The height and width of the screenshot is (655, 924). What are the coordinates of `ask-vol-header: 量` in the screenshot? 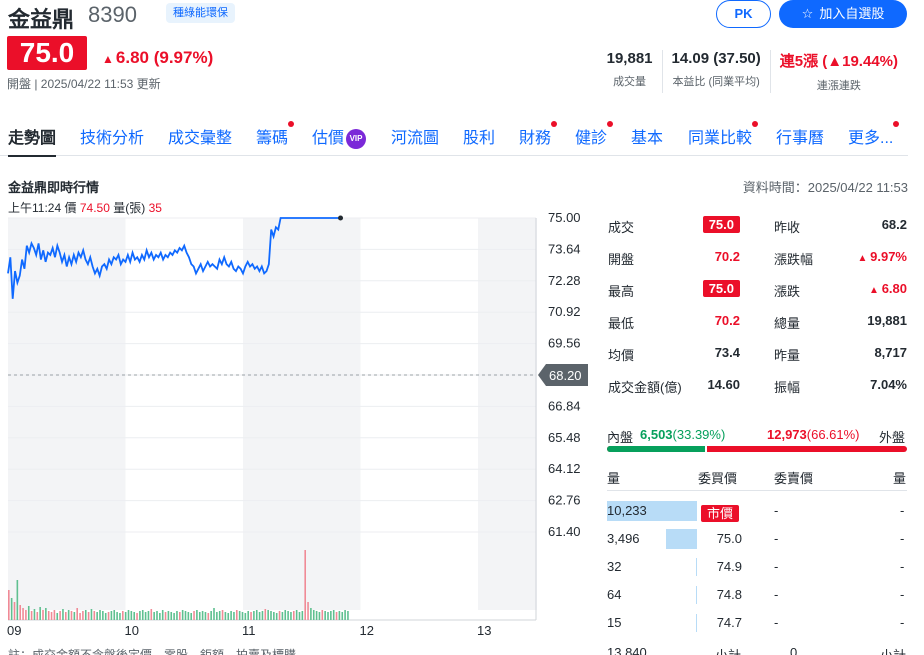 It's located at (900, 478).